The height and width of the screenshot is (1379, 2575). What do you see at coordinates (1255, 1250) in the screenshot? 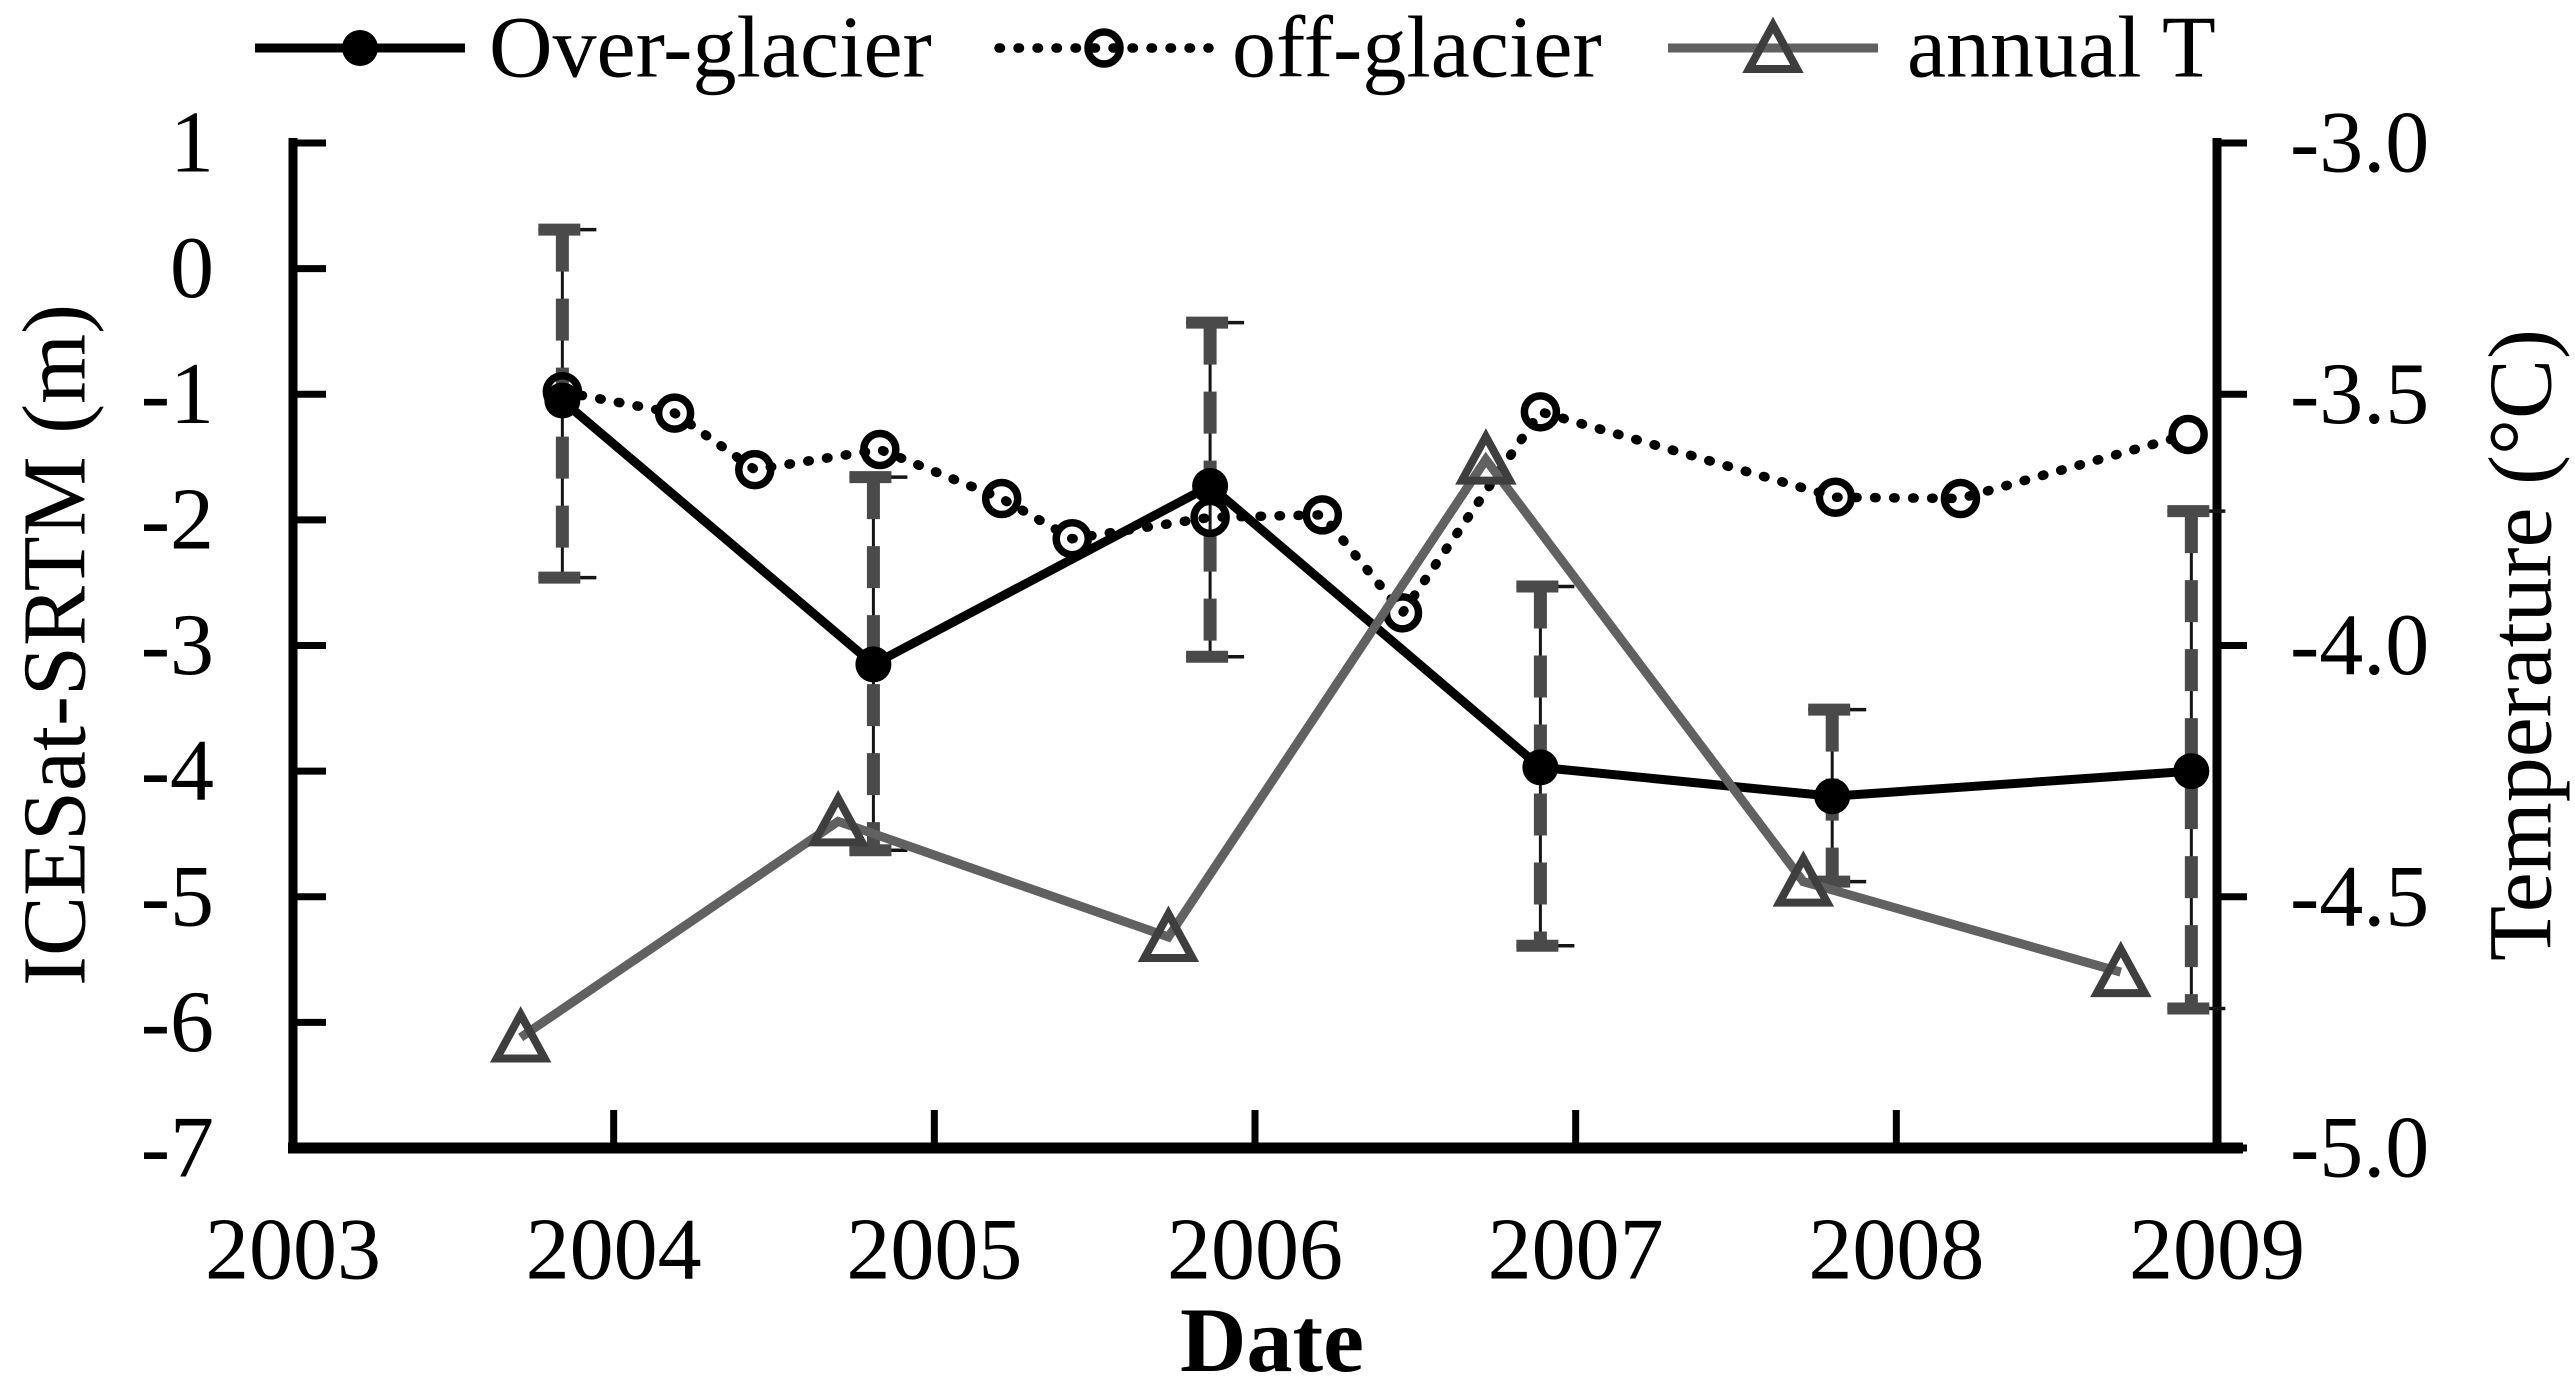
I see `x-tick-label: 2006` at bounding box center [1255, 1250].